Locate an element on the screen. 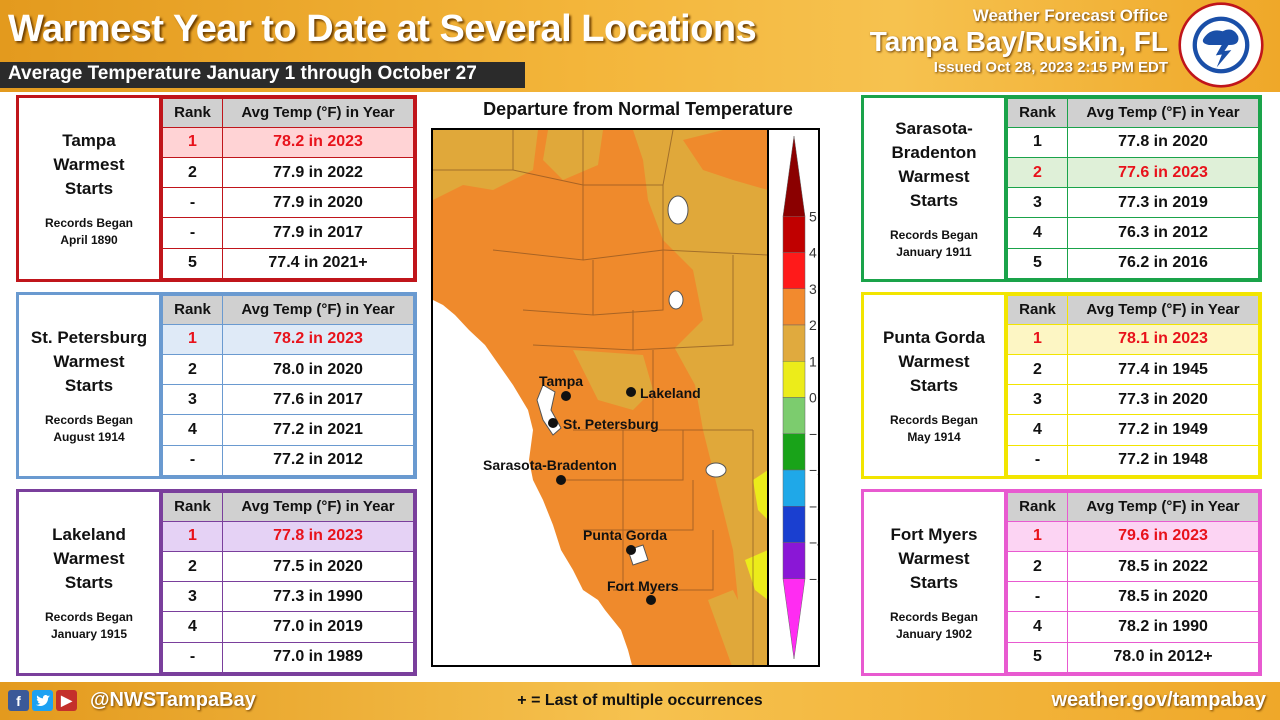  city-label-fort-myers: Fort Myers is located at coordinates (643, 586).